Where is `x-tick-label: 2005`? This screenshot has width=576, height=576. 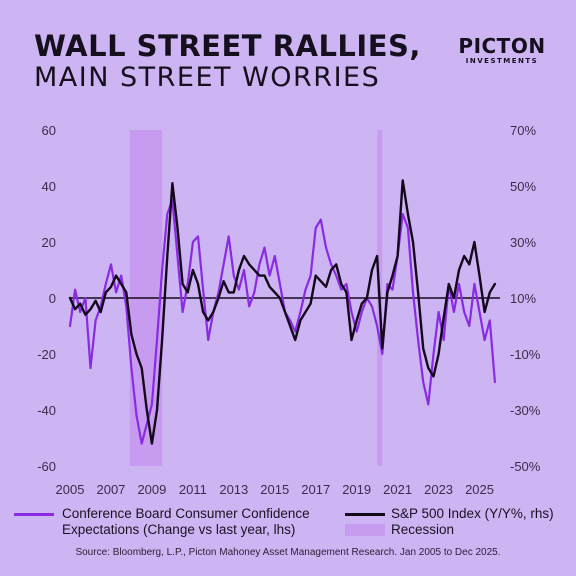
x-tick-label: 2005 is located at coordinates (70, 489).